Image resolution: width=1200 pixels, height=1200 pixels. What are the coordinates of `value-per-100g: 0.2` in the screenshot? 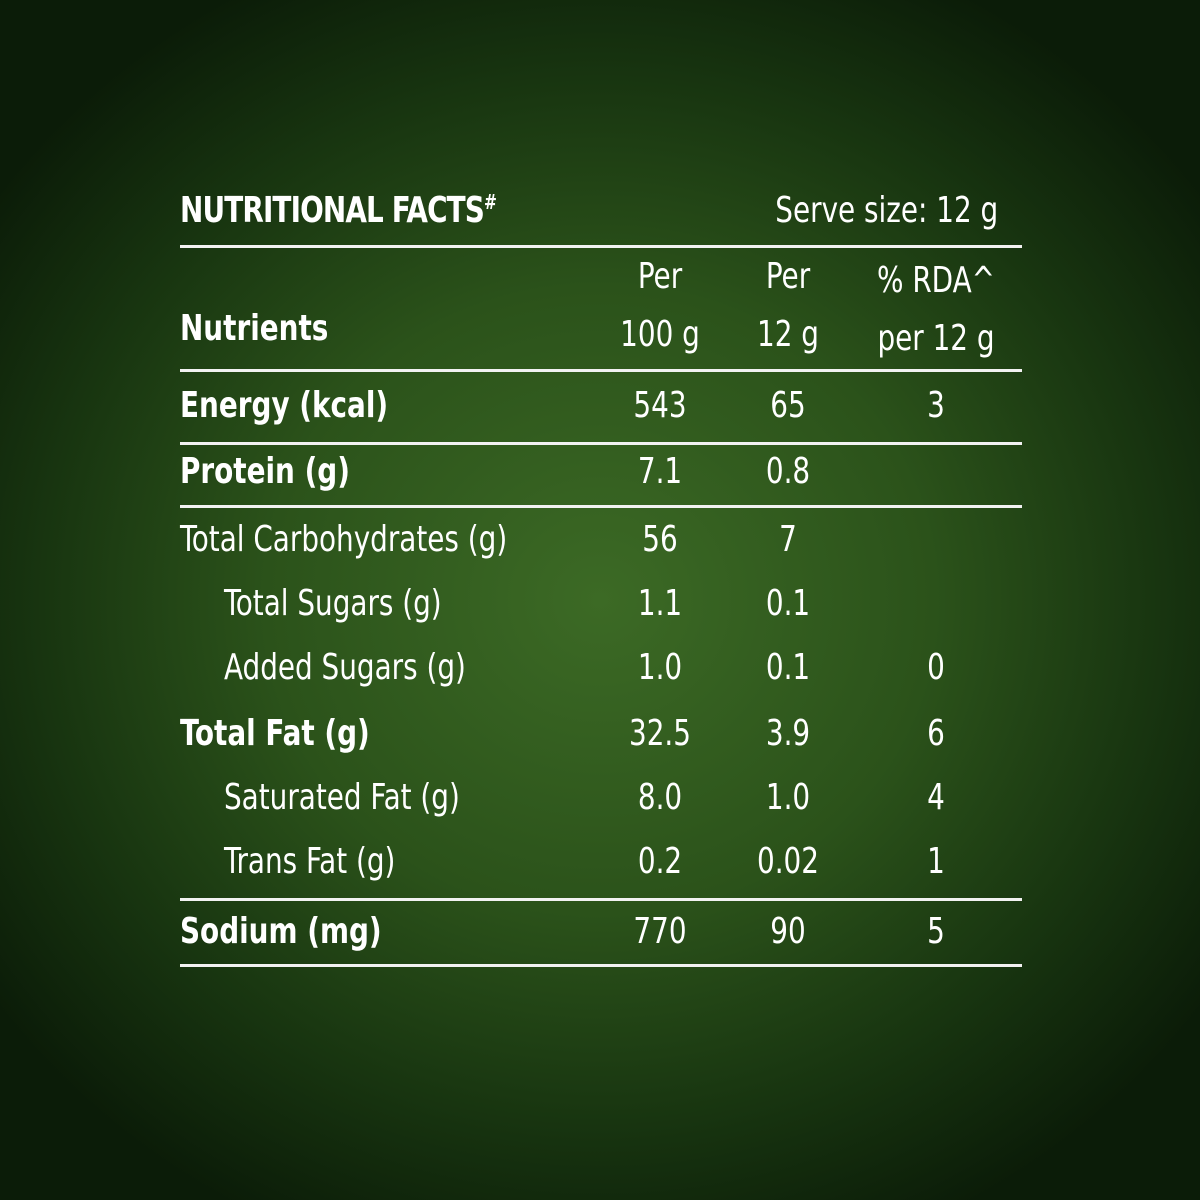 It's located at (660, 861).